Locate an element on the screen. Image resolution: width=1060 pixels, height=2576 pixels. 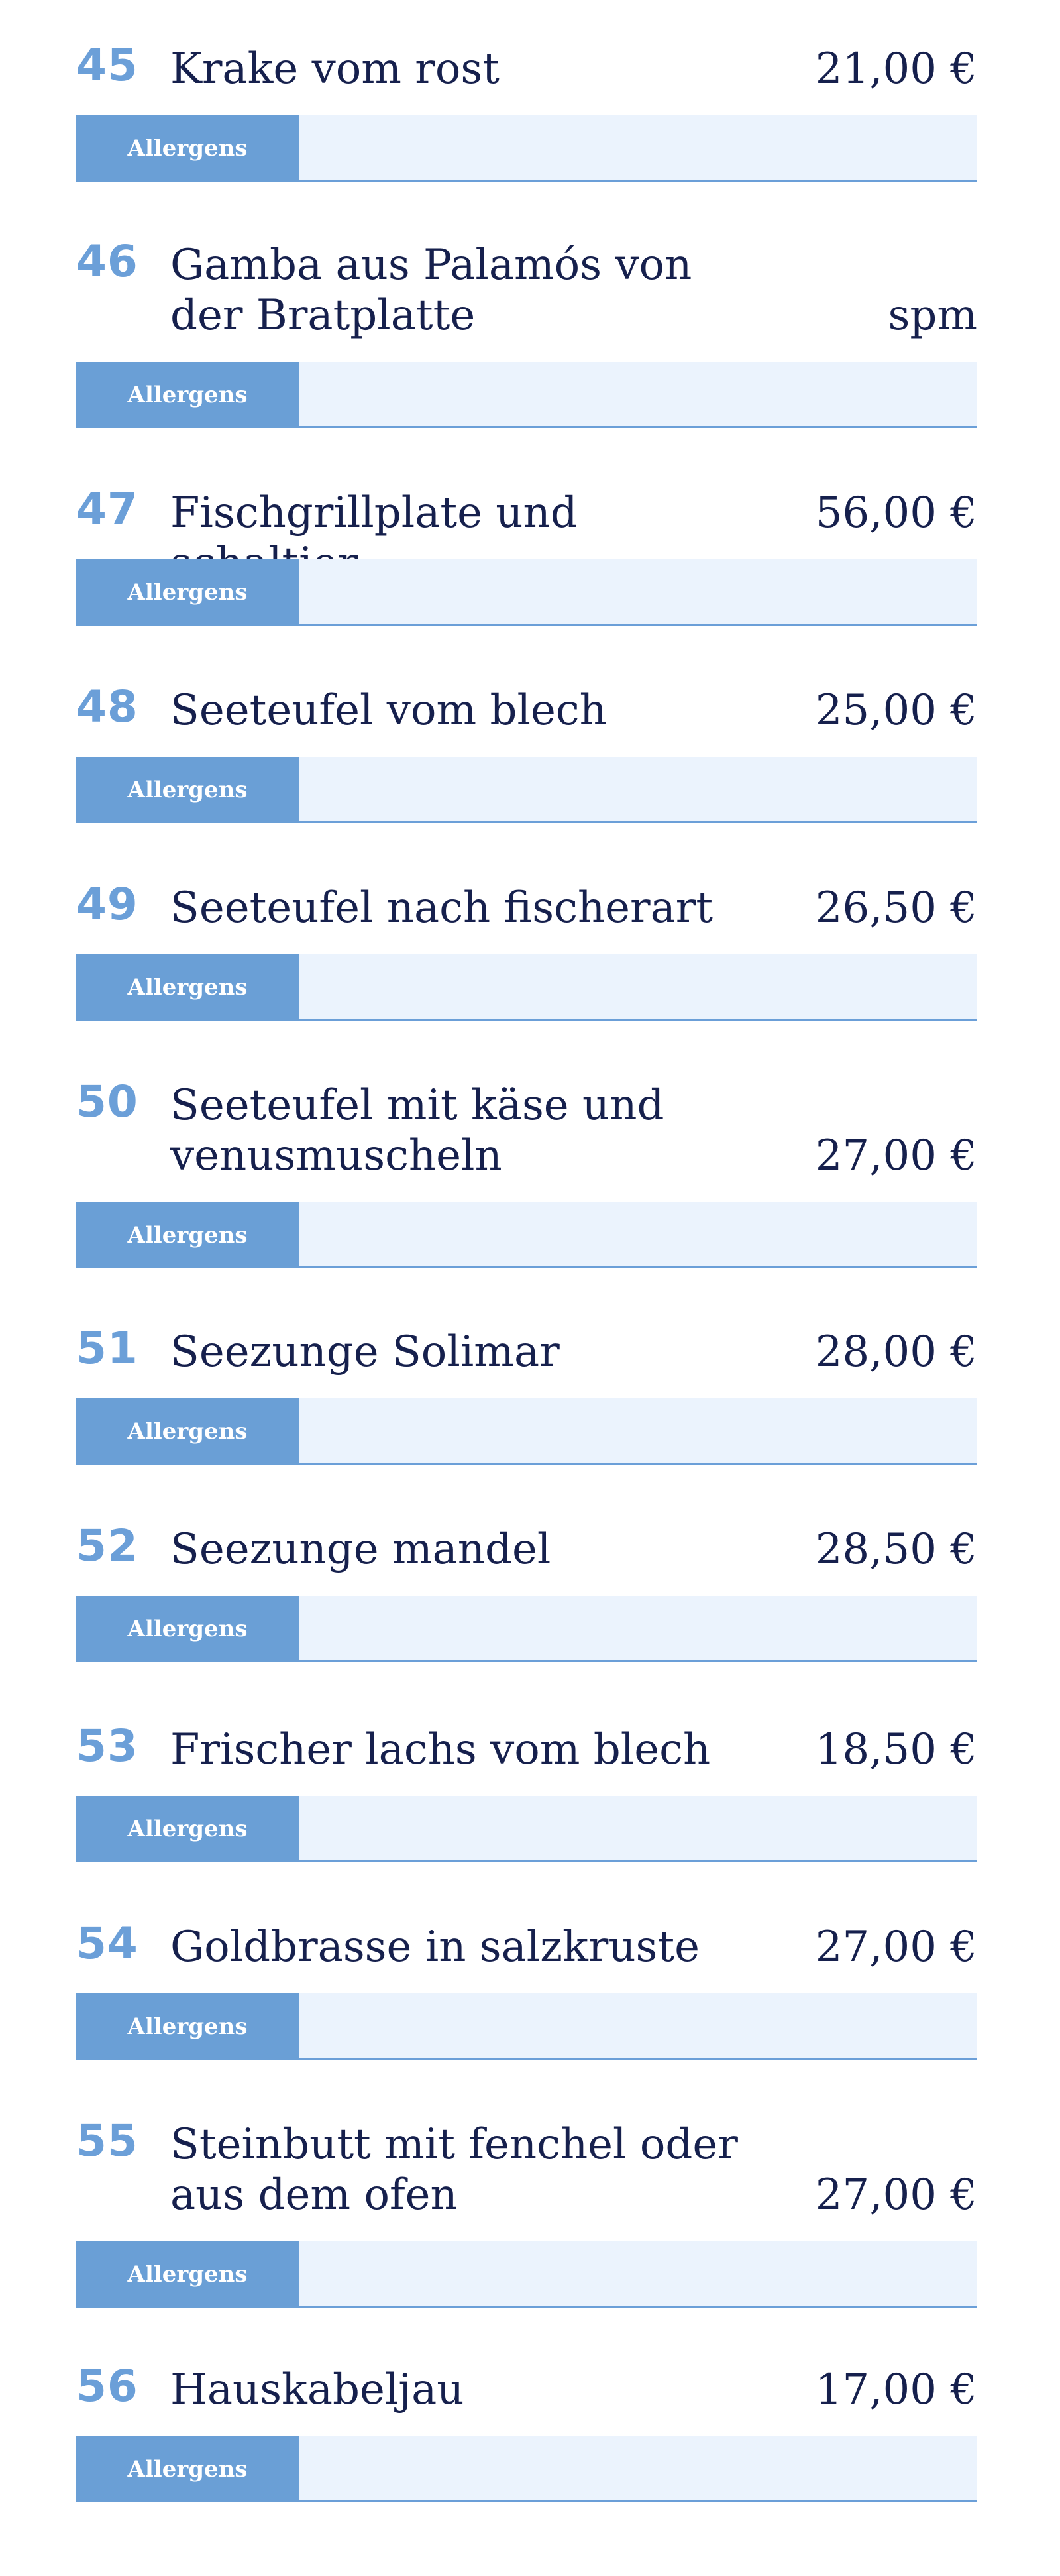
item-name: Krake vom rost is located at coordinates (335, 68).